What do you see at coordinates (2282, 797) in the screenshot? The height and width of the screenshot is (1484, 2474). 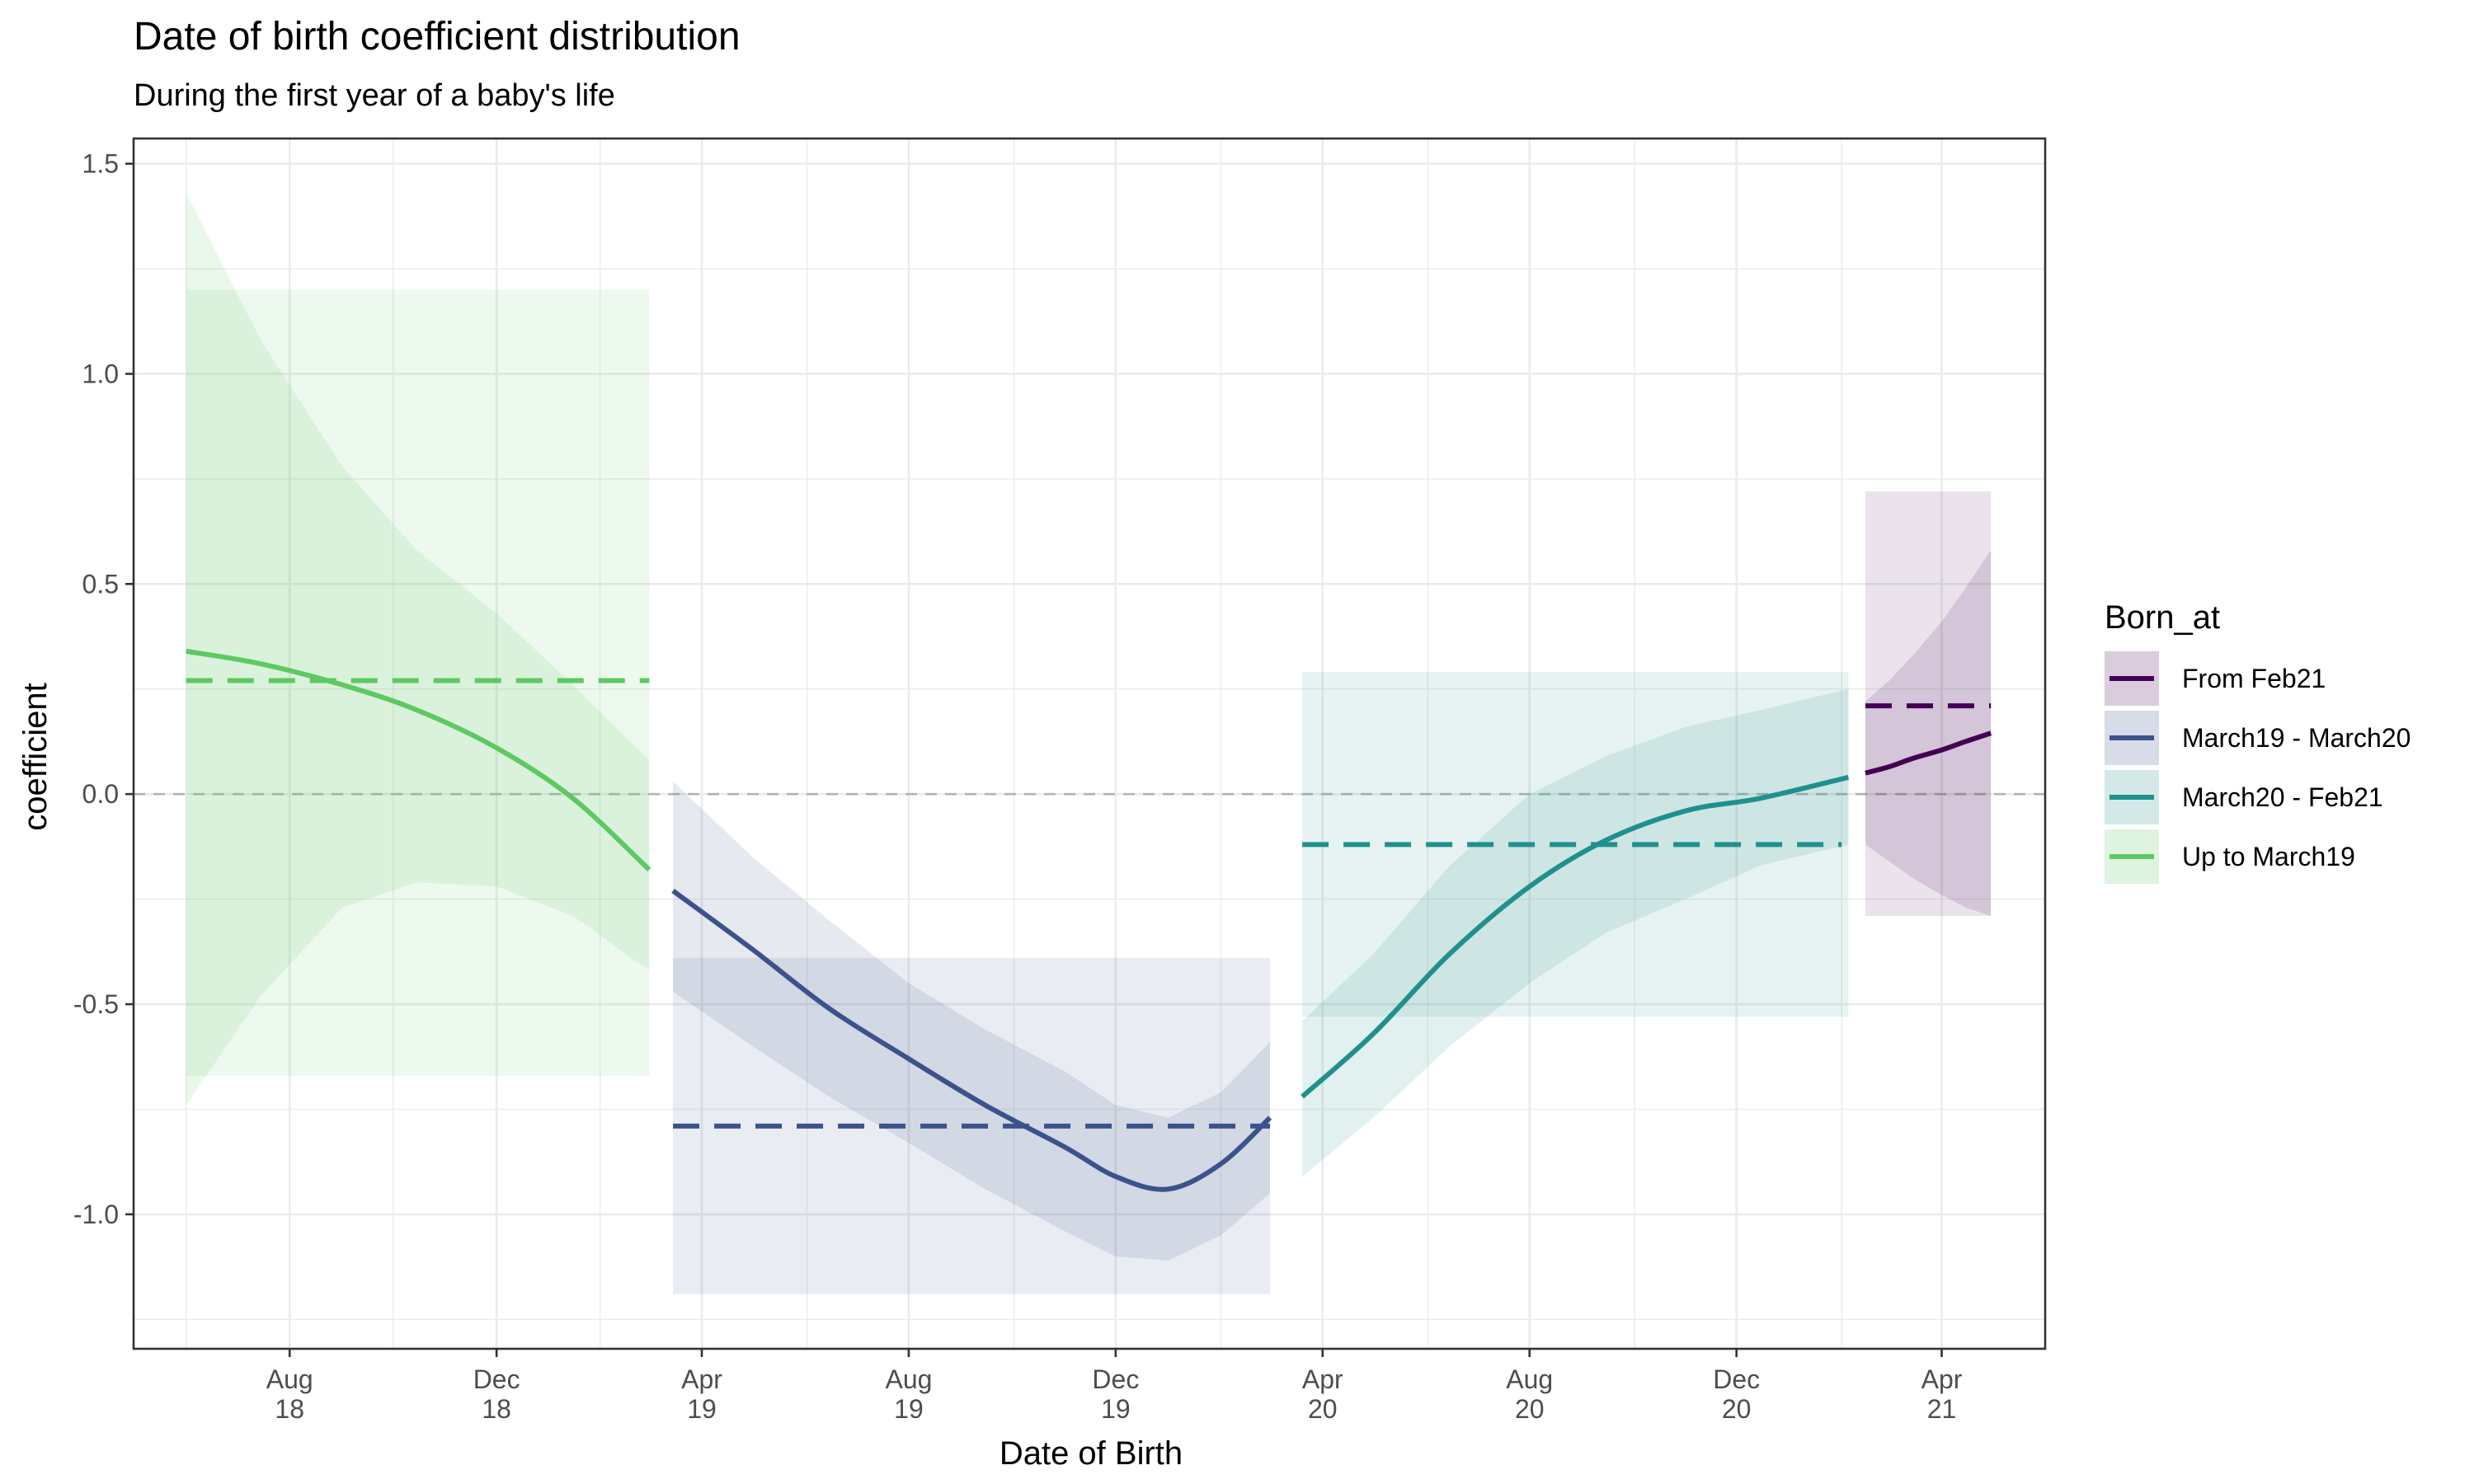 I see `legend-label: March20 - Feb21` at bounding box center [2282, 797].